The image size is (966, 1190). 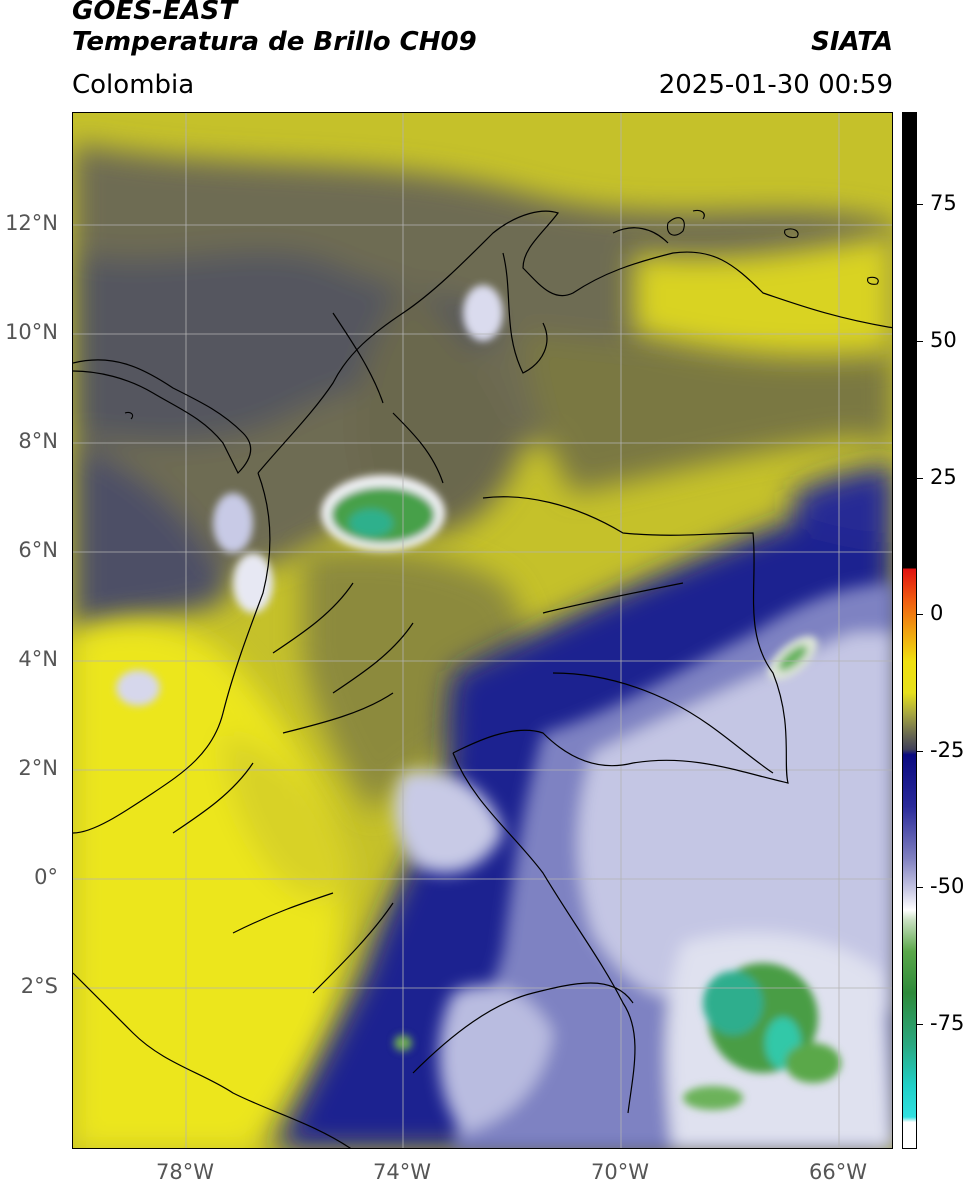 What do you see at coordinates (947, 886) in the screenshot?
I see `colorbar-tick: -50` at bounding box center [947, 886].